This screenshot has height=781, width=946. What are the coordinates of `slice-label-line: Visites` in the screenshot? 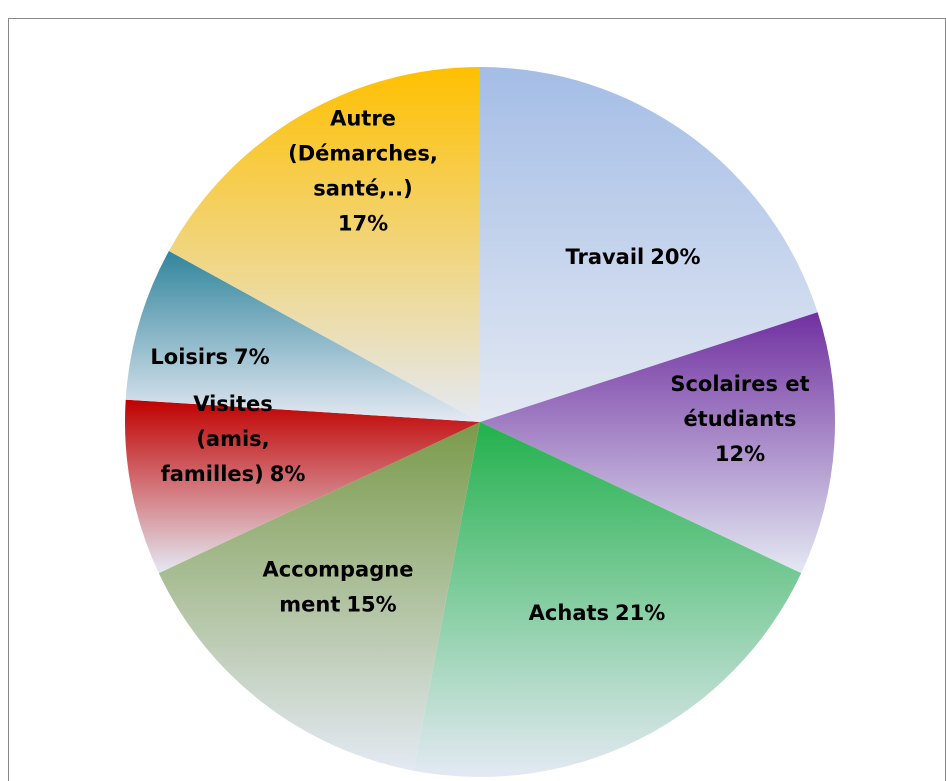 It's located at (233, 404).